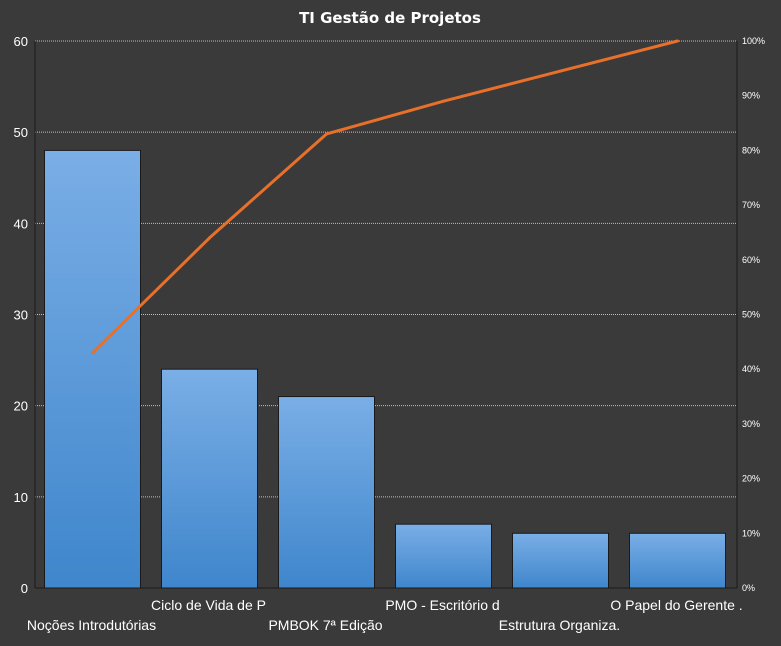  What do you see at coordinates (21, 223) in the screenshot?
I see `y-tick-label: 40` at bounding box center [21, 223].